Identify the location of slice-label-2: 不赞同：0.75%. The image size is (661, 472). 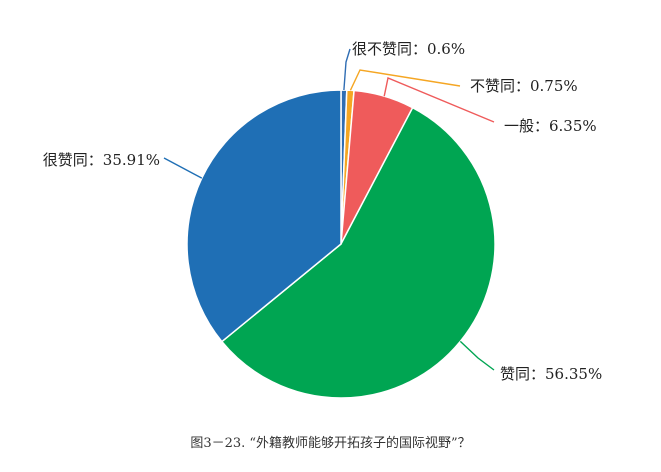
(524, 86).